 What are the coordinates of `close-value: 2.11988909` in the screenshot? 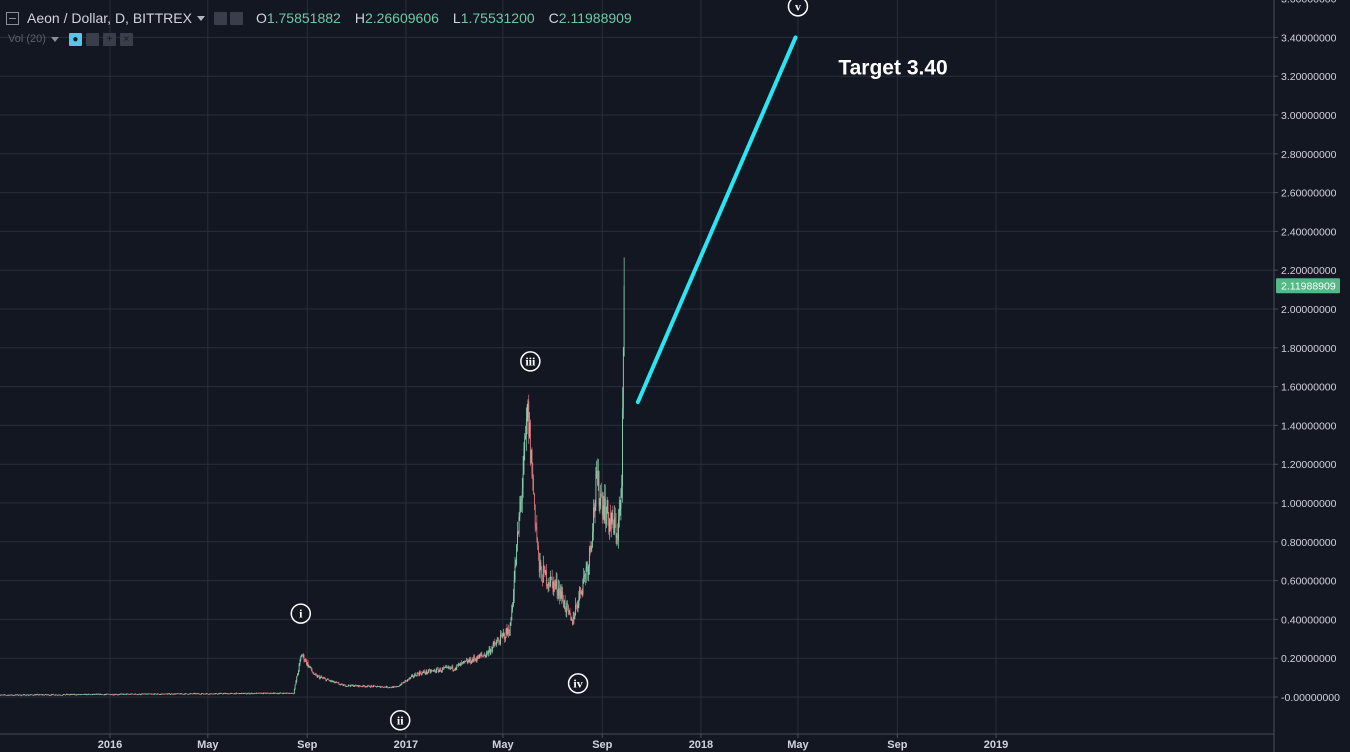 It's located at (595, 18).